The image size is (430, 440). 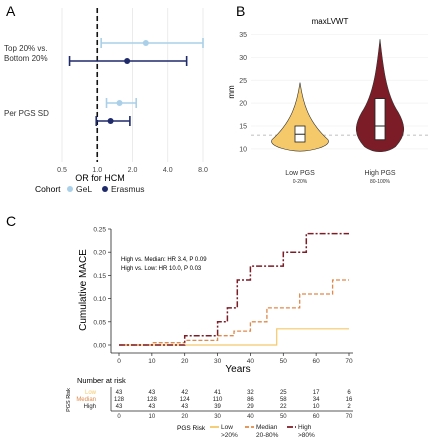 I want to click on risk-cell: 86, so click(x=250, y=400).